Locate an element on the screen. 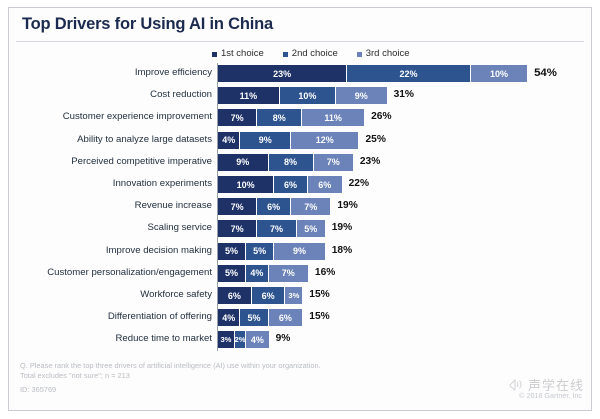  bar-segment-series2: 10% is located at coordinates (307, 96).